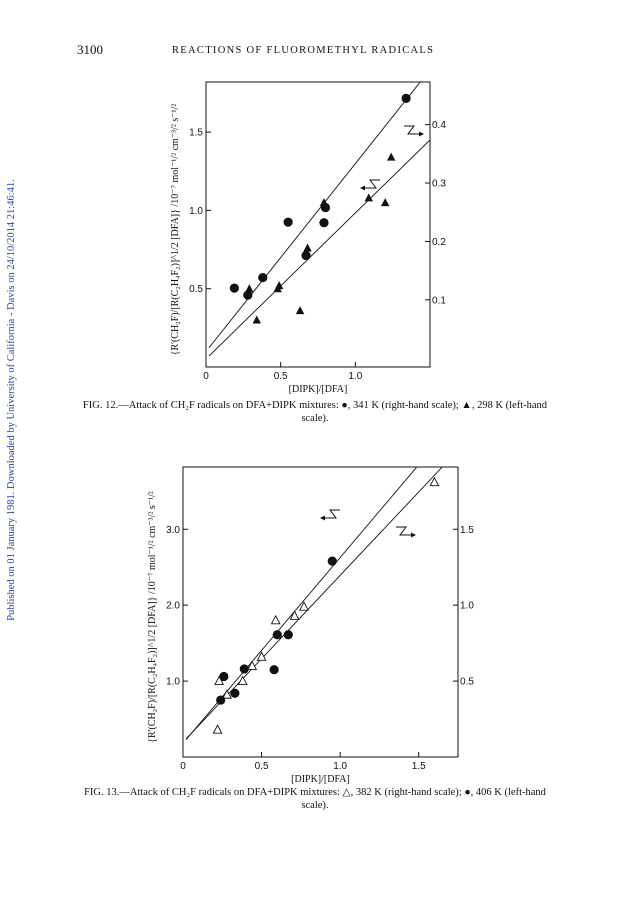 This screenshot has width=624, height=912. Describe the element at coordinates (173, 606) in the screenshot. I see `fig13-left-tick-label: 2.0` at that location.